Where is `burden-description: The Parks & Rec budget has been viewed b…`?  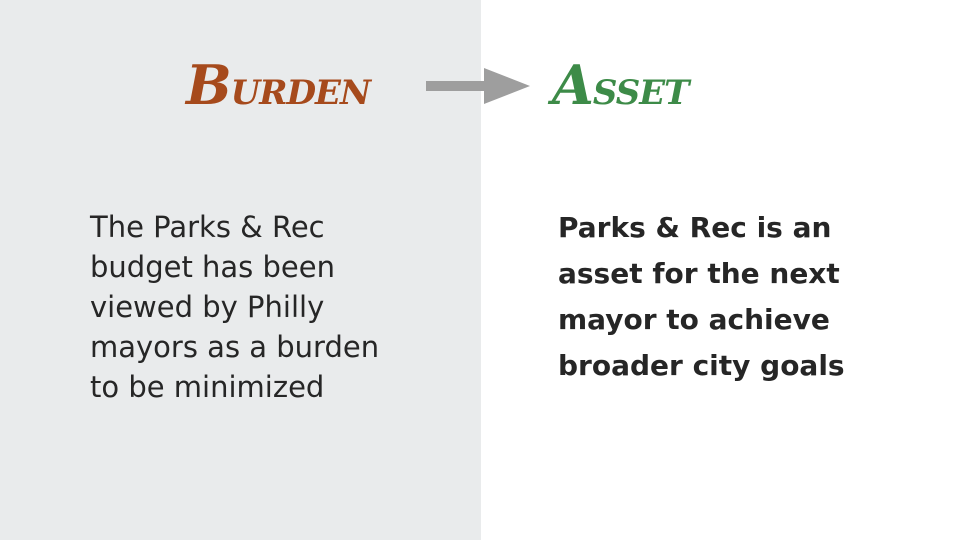 burden-description: The Parks & Rec budget has been viewed b… is located at coordinates (260, 307).